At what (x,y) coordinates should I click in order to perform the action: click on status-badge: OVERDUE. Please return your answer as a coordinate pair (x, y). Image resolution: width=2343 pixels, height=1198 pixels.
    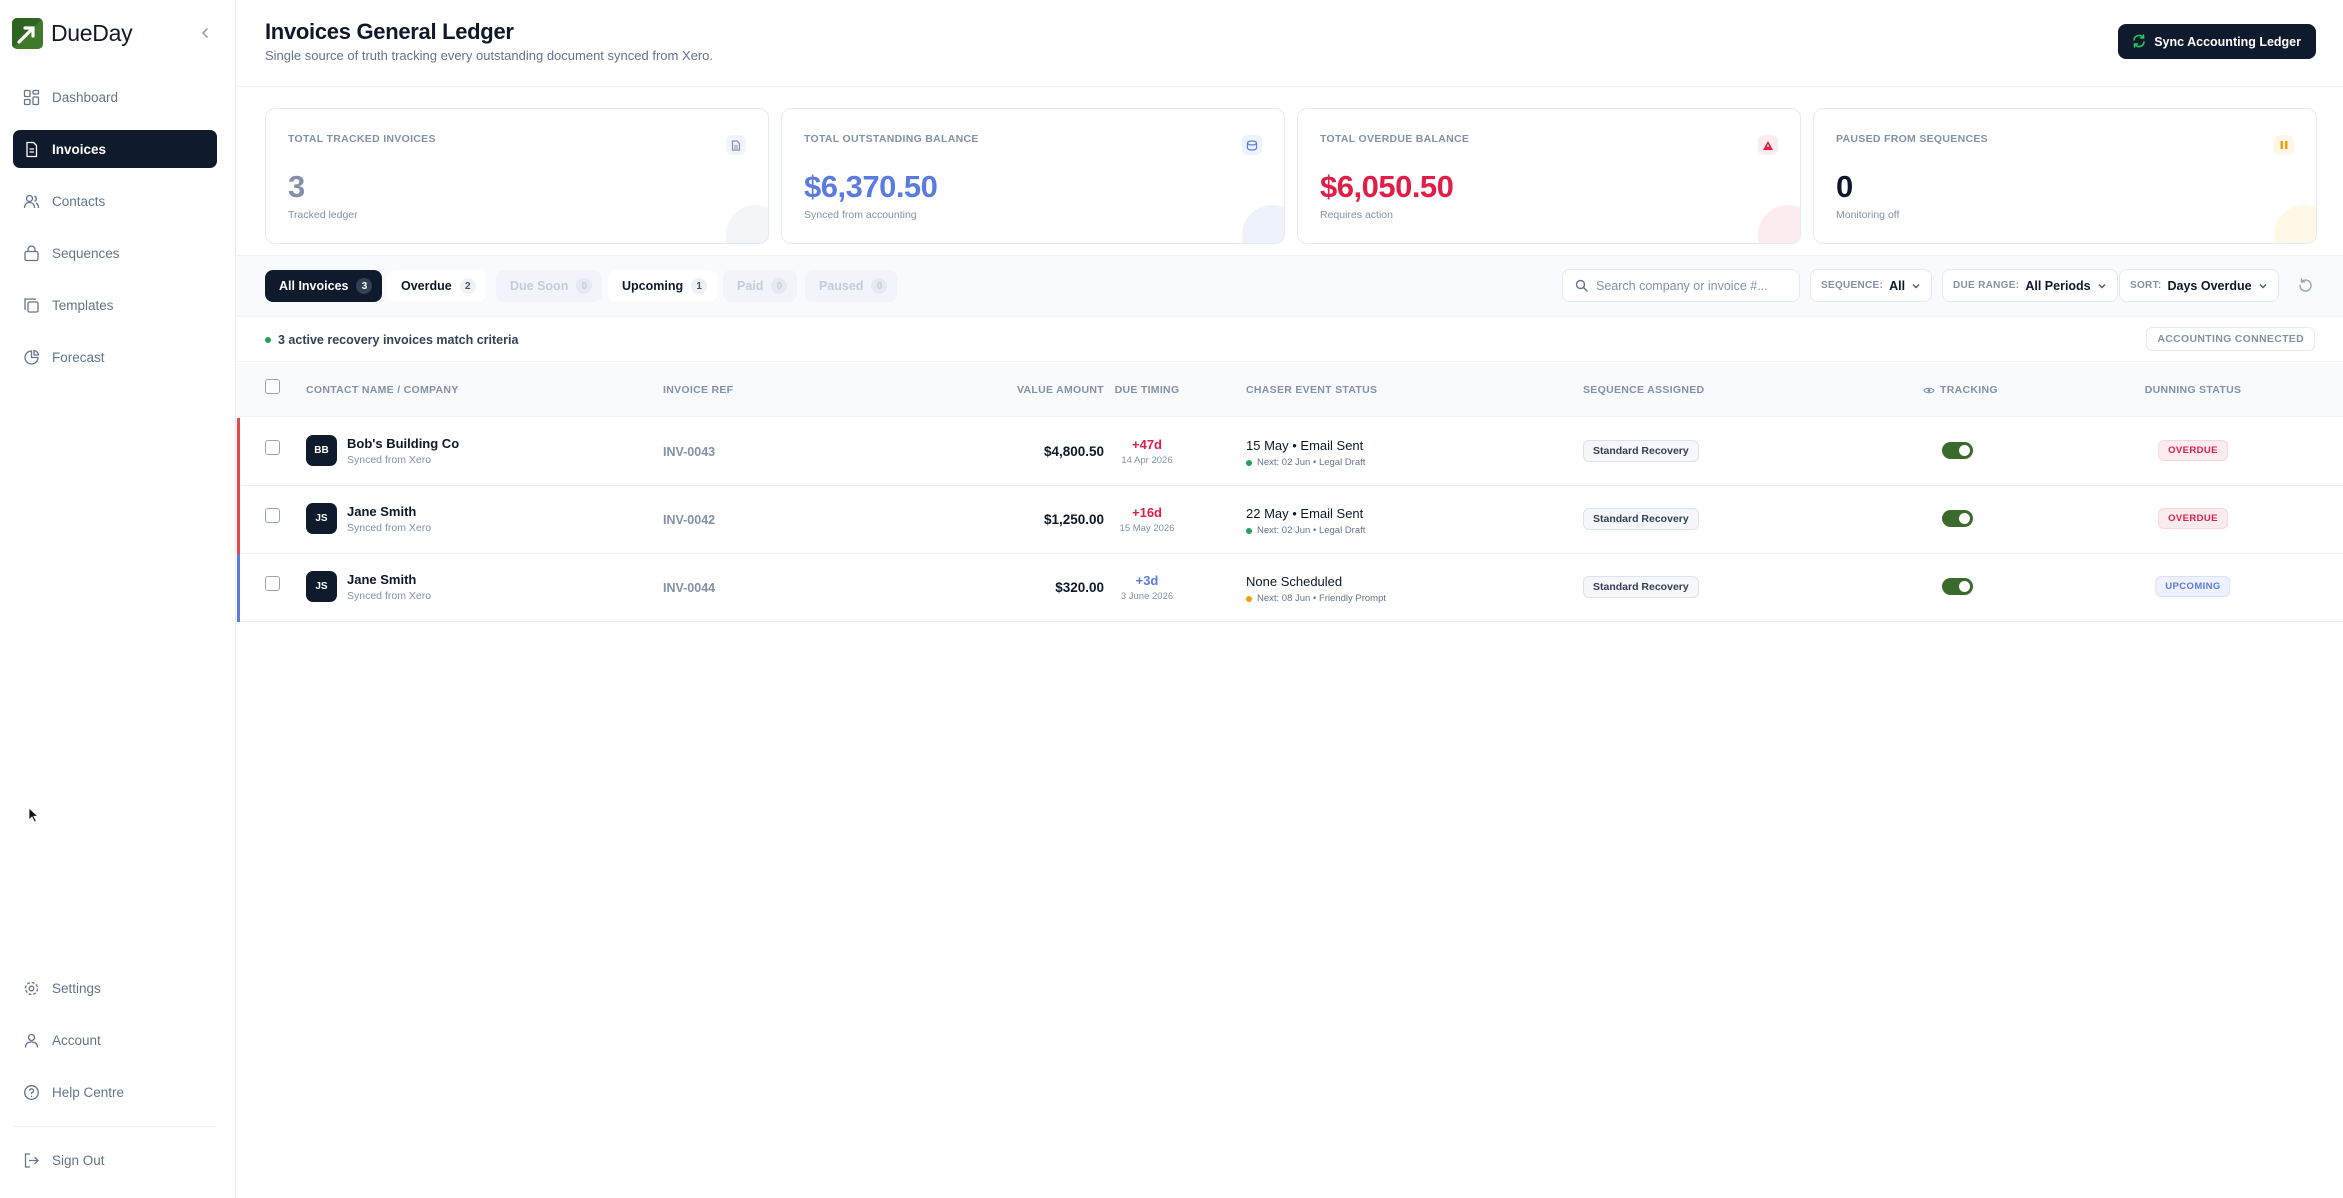
    Looking at the image, I should click on (2193, 518).